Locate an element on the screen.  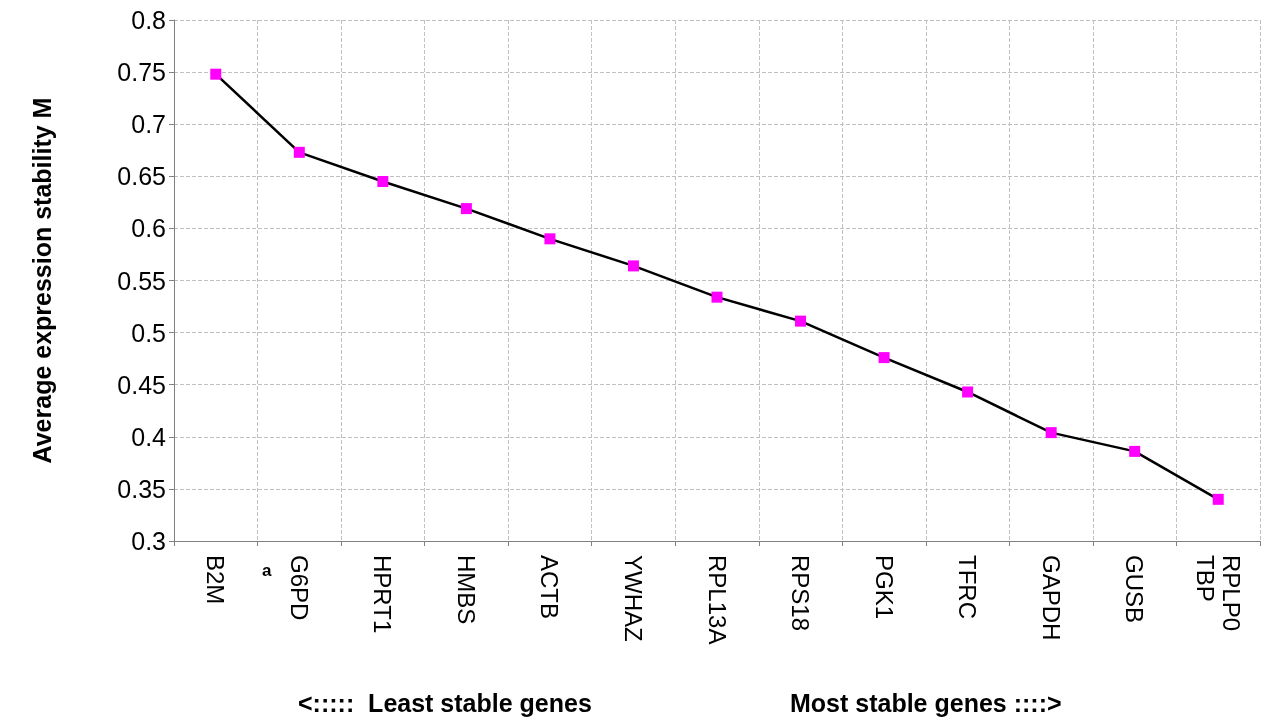
y-tick-label: 0.4 is located at coordinates (149, 436).